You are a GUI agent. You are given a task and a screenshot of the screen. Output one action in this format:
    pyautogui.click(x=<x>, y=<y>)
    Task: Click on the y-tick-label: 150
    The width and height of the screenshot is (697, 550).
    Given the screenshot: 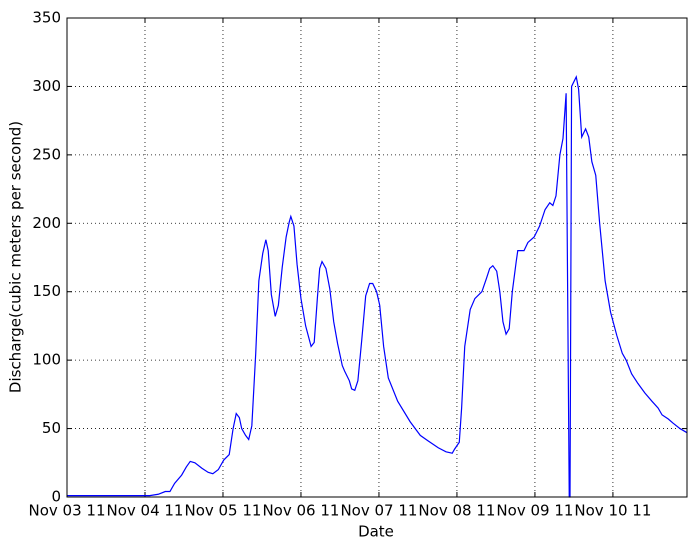 What is the action you would take?
    pyautogui.click(x=46, y=291)
    